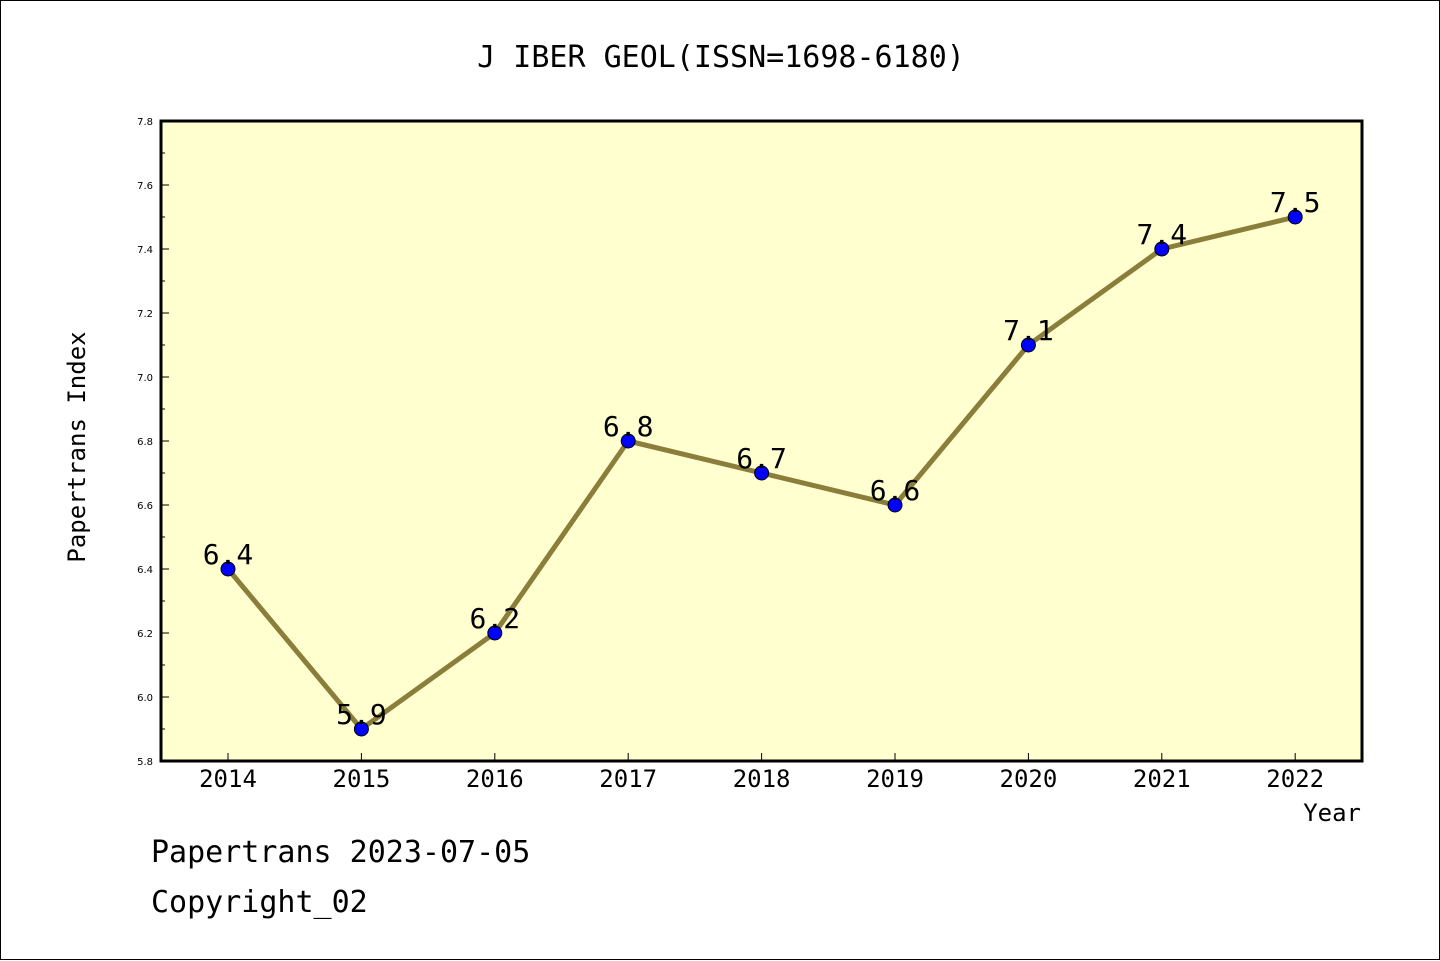 This screenshot has height=961, width=1440. I want to click on data-label: 6.6, so click(895, 490).